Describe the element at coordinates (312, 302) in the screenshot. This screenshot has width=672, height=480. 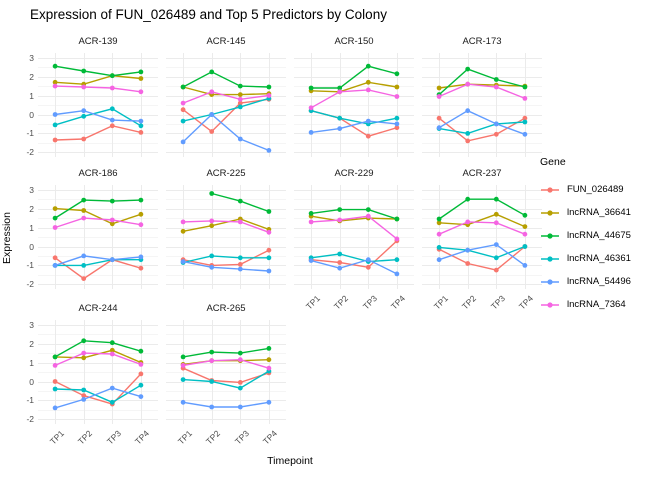
I see `x-tick-label: TP1` at that location.